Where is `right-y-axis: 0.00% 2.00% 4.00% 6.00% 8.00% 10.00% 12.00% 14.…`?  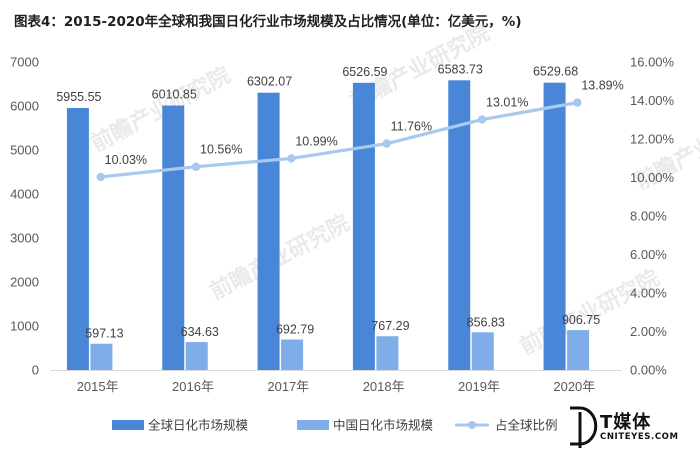 right-y-axis: 0.00% 2.00% 4.00% 6.00% 8.00% 10.00% 12.00% 14.… is located at coordinates (652, 216).